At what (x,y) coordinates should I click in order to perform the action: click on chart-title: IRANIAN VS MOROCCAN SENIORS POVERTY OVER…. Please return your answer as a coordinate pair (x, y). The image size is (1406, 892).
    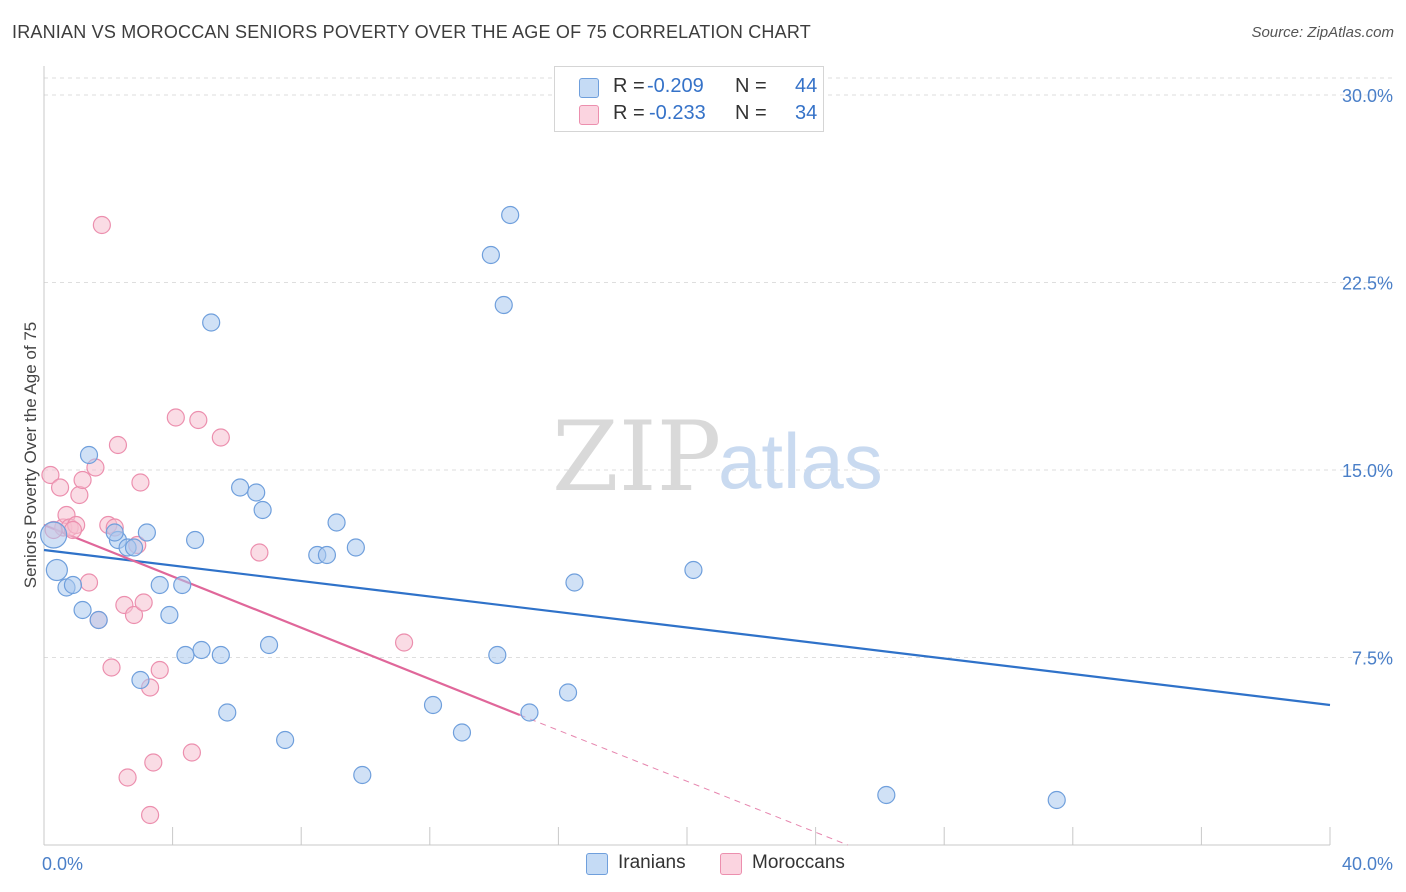
    Looking at the image, I should click on (411, 32).